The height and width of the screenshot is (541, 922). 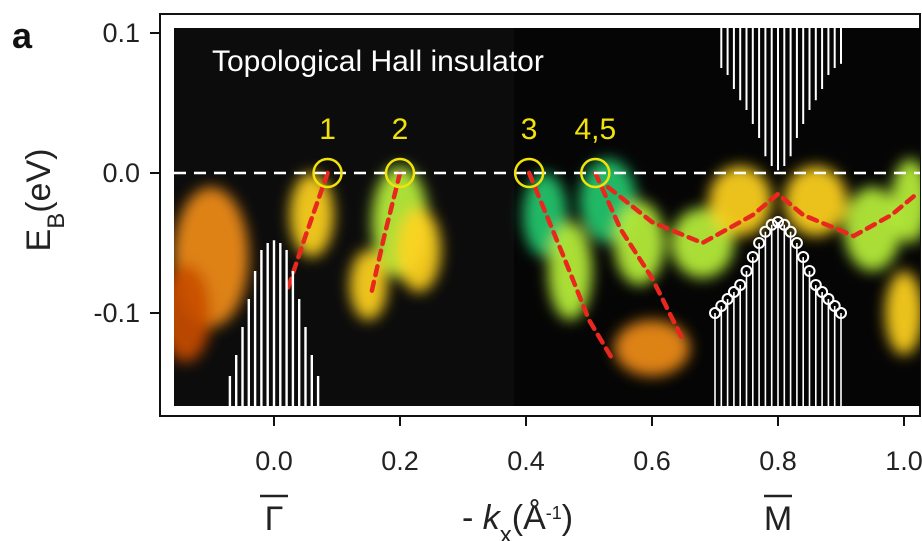 What do you see at coordinates (464, 151) in the screenshot?
I see `fermi-crossings: 1 2 3 4,5` at bounding box center [464, 151].